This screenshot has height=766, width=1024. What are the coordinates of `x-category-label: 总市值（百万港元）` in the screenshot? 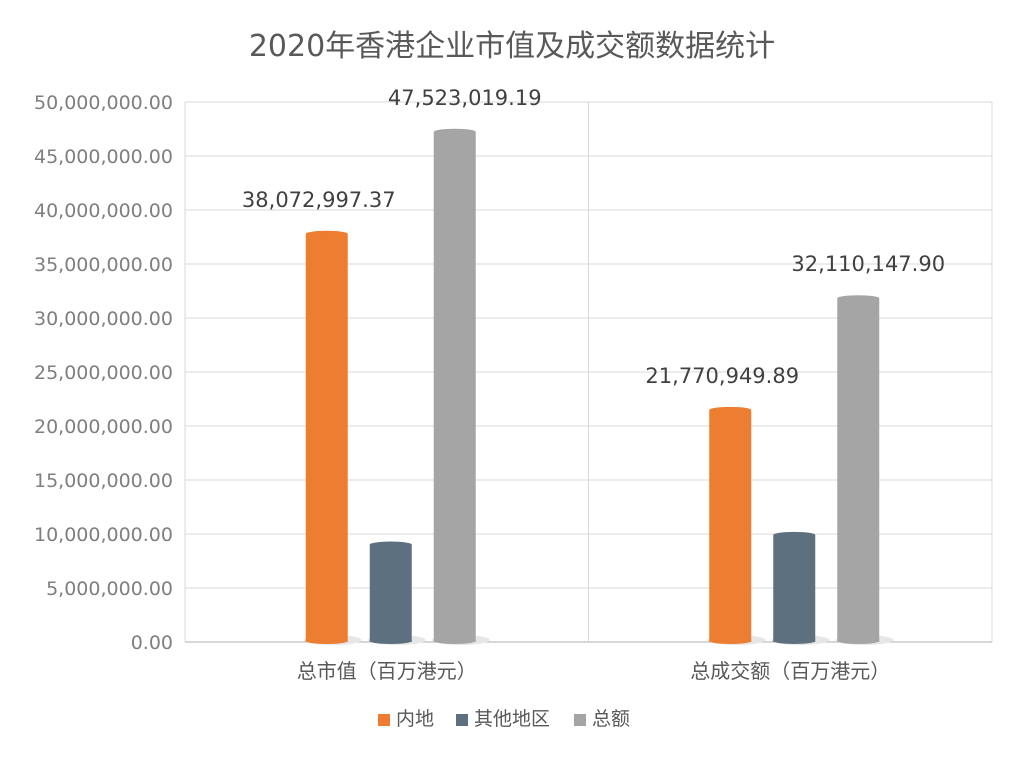 It's located at (387, 671).